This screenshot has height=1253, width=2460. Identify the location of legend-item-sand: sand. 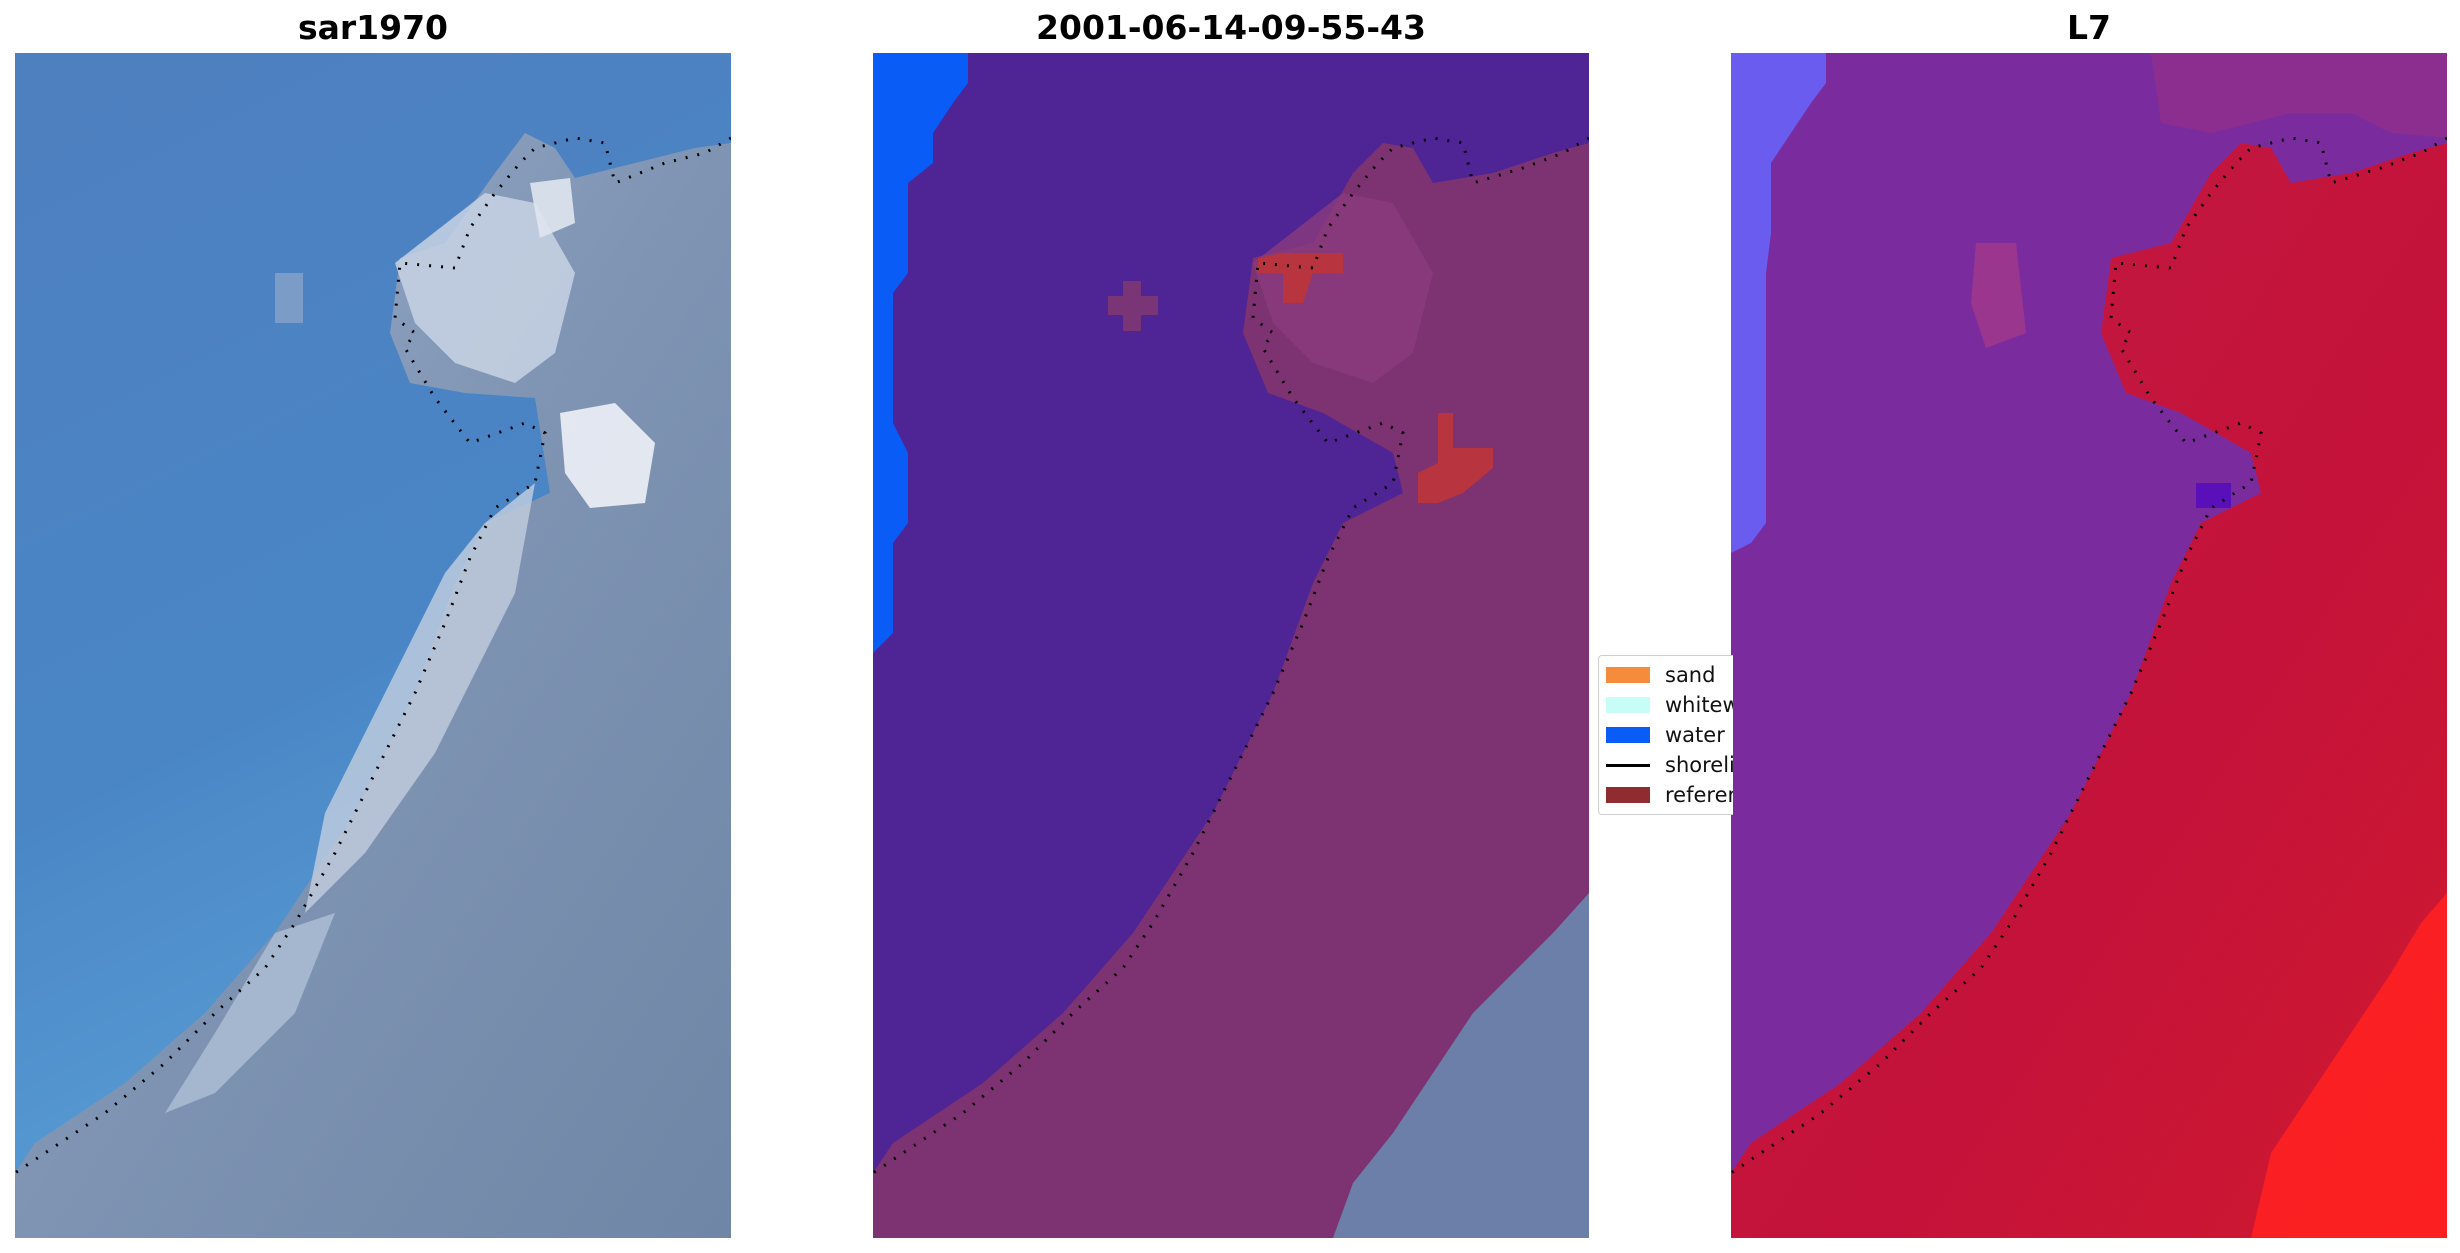
(1666, 675).